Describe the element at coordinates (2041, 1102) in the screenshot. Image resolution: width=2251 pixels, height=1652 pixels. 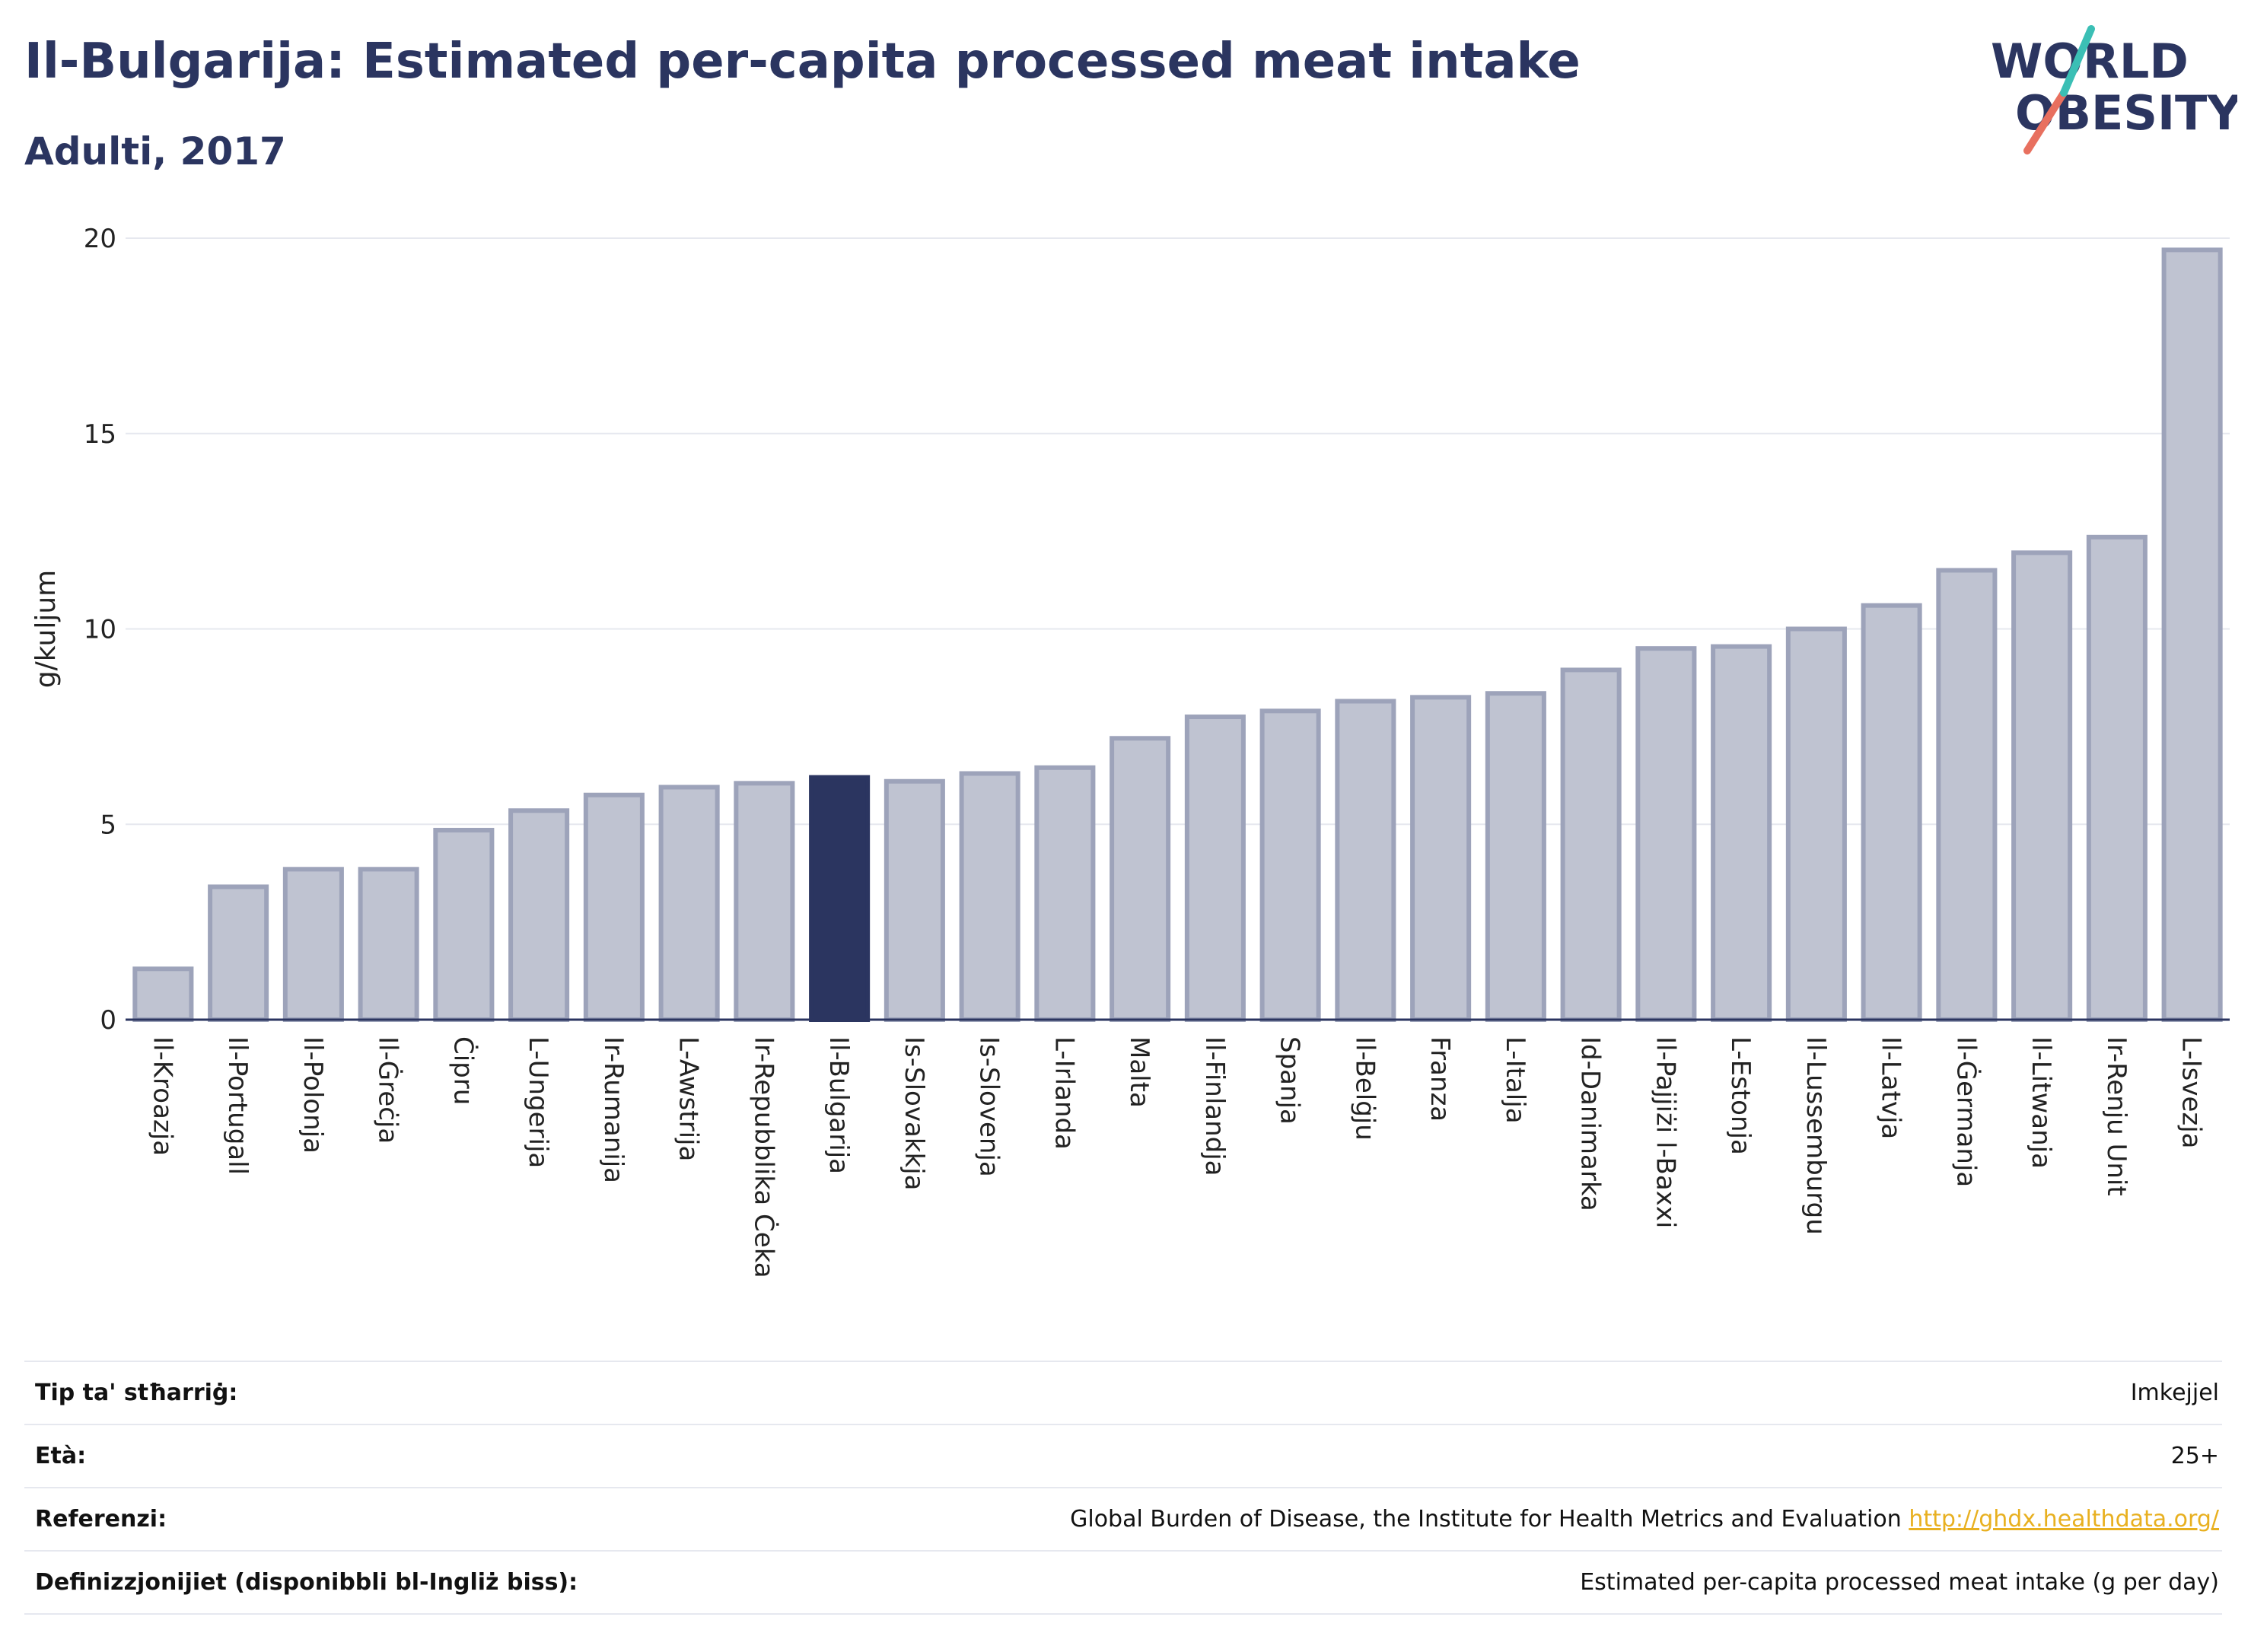
I see `x-tick-label: Il-Litwanja` at that location.